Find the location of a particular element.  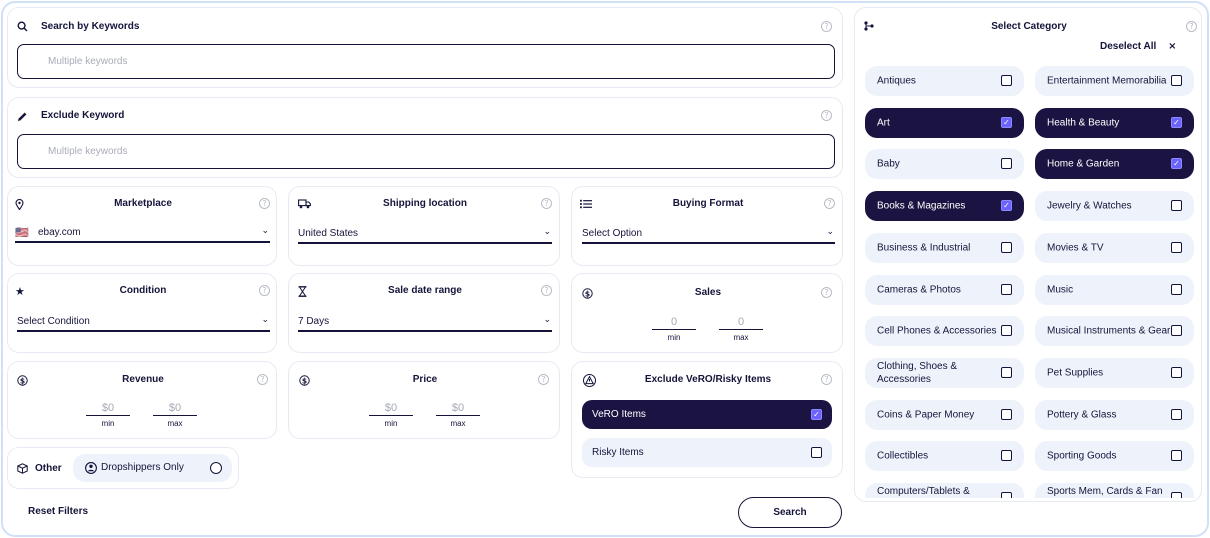

marketplace-value: ebay.com is located at coordinates (59, 232).